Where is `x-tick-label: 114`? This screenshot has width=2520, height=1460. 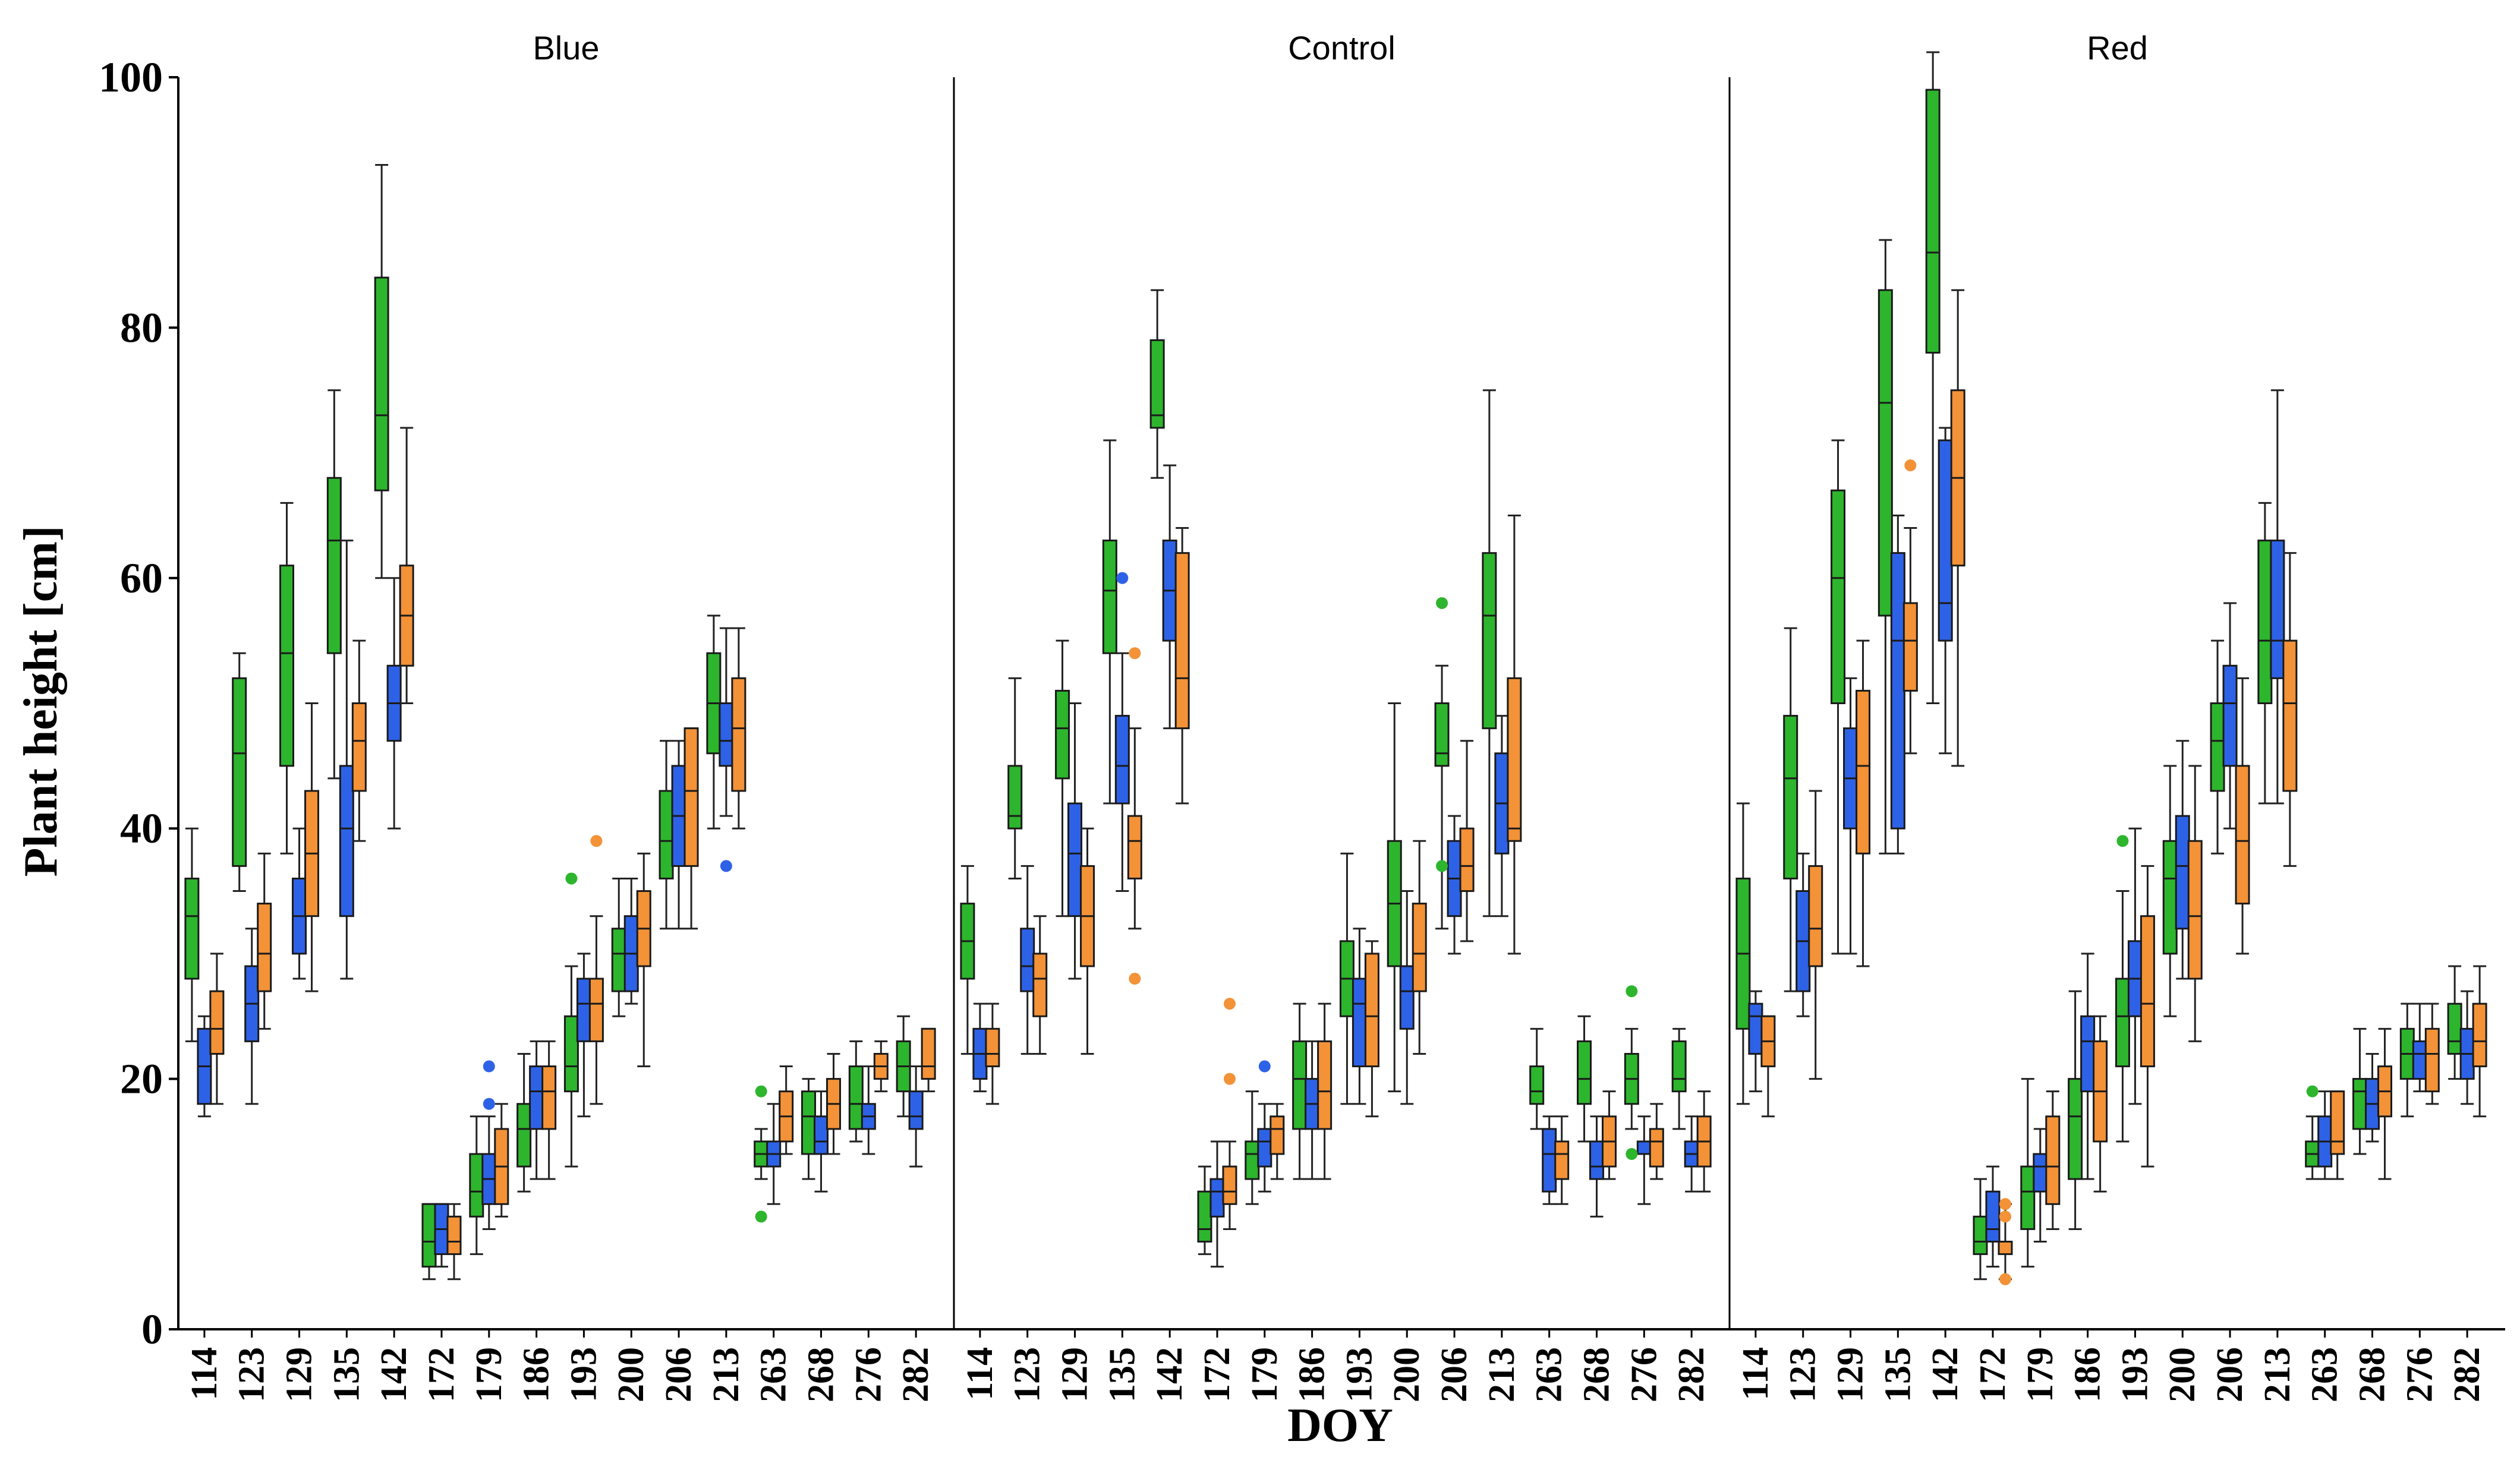 x-tick-label: 114 is located at coordinates (204, 1374).